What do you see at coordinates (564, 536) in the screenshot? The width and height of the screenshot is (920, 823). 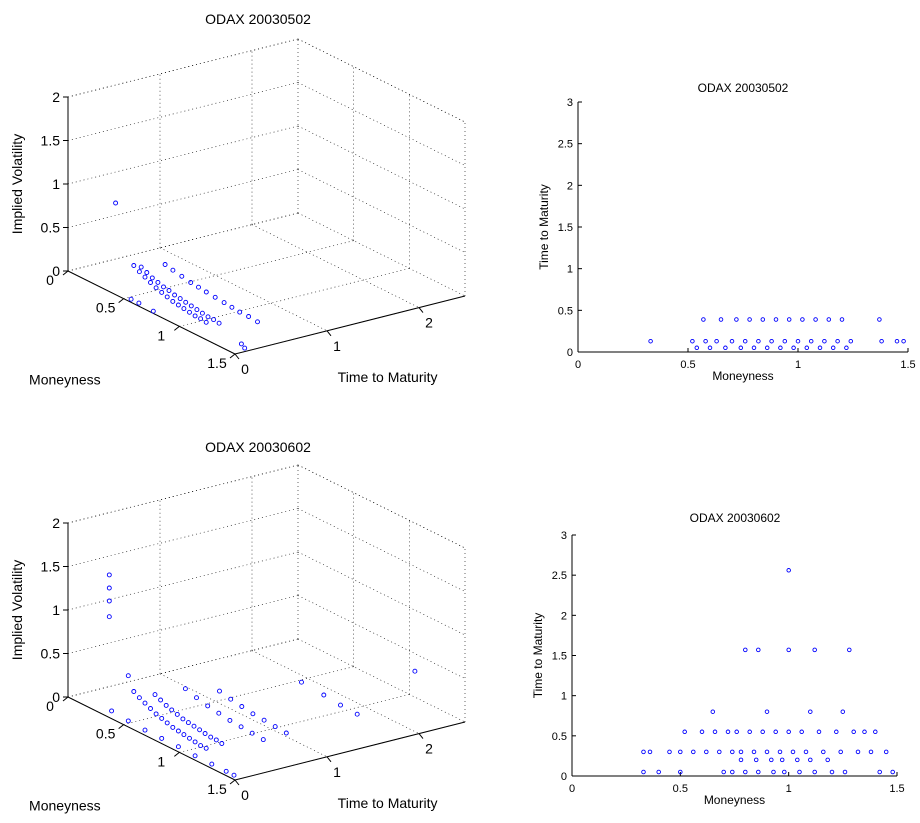 I see `y-tick-label: 3` at bounding box center [564, 536].